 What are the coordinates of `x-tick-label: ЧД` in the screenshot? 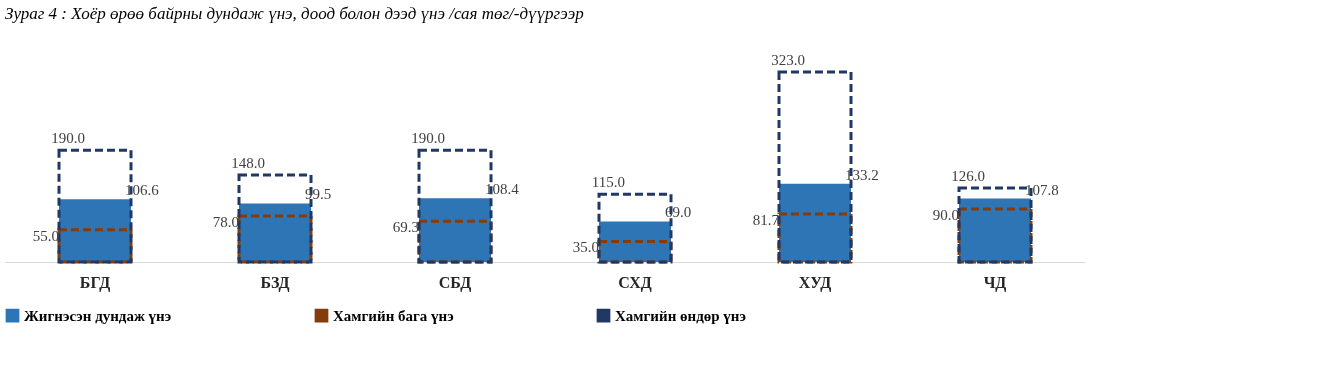 It's located at (995, 282).